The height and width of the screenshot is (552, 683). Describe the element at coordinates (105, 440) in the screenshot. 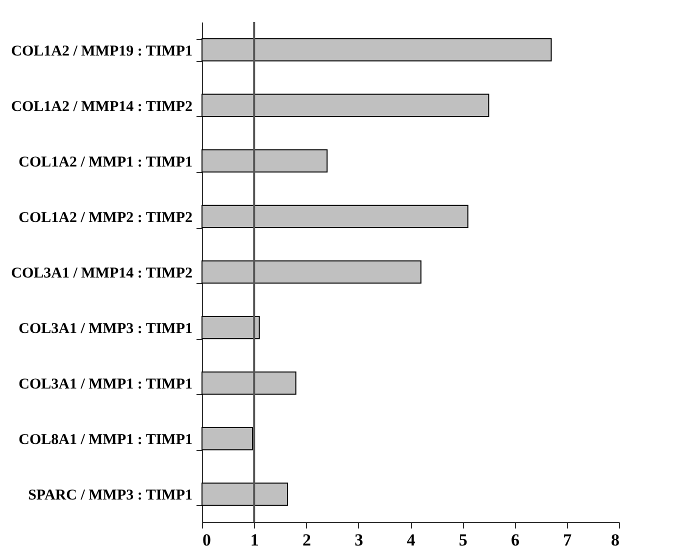

I see `y-tick-label: COL8A1 / MMP1 : TIMP1` at that location.